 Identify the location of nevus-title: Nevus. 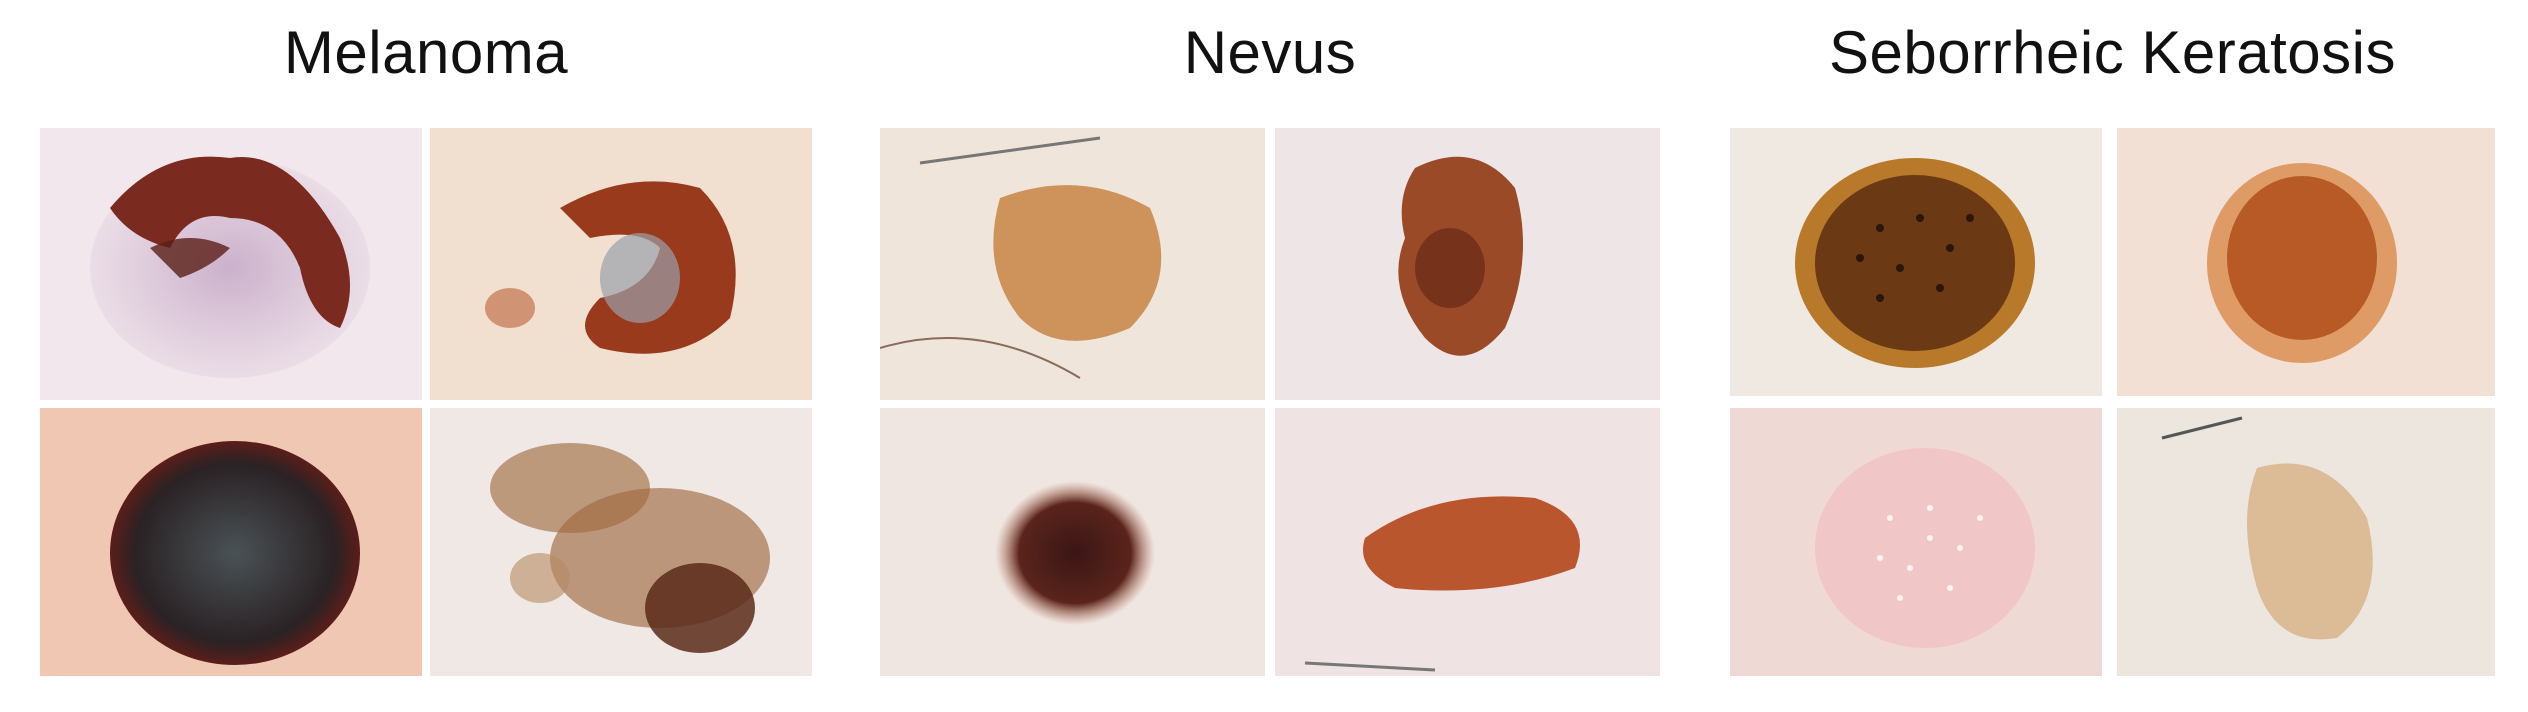
(1270, 52).